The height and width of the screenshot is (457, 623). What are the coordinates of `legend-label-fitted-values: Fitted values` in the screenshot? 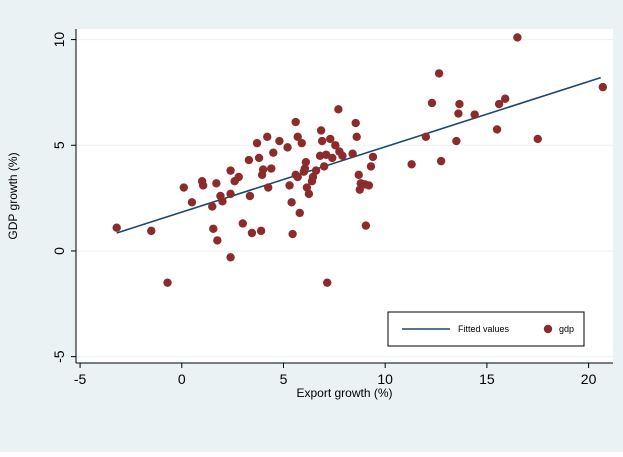 It's located at (484, 329).